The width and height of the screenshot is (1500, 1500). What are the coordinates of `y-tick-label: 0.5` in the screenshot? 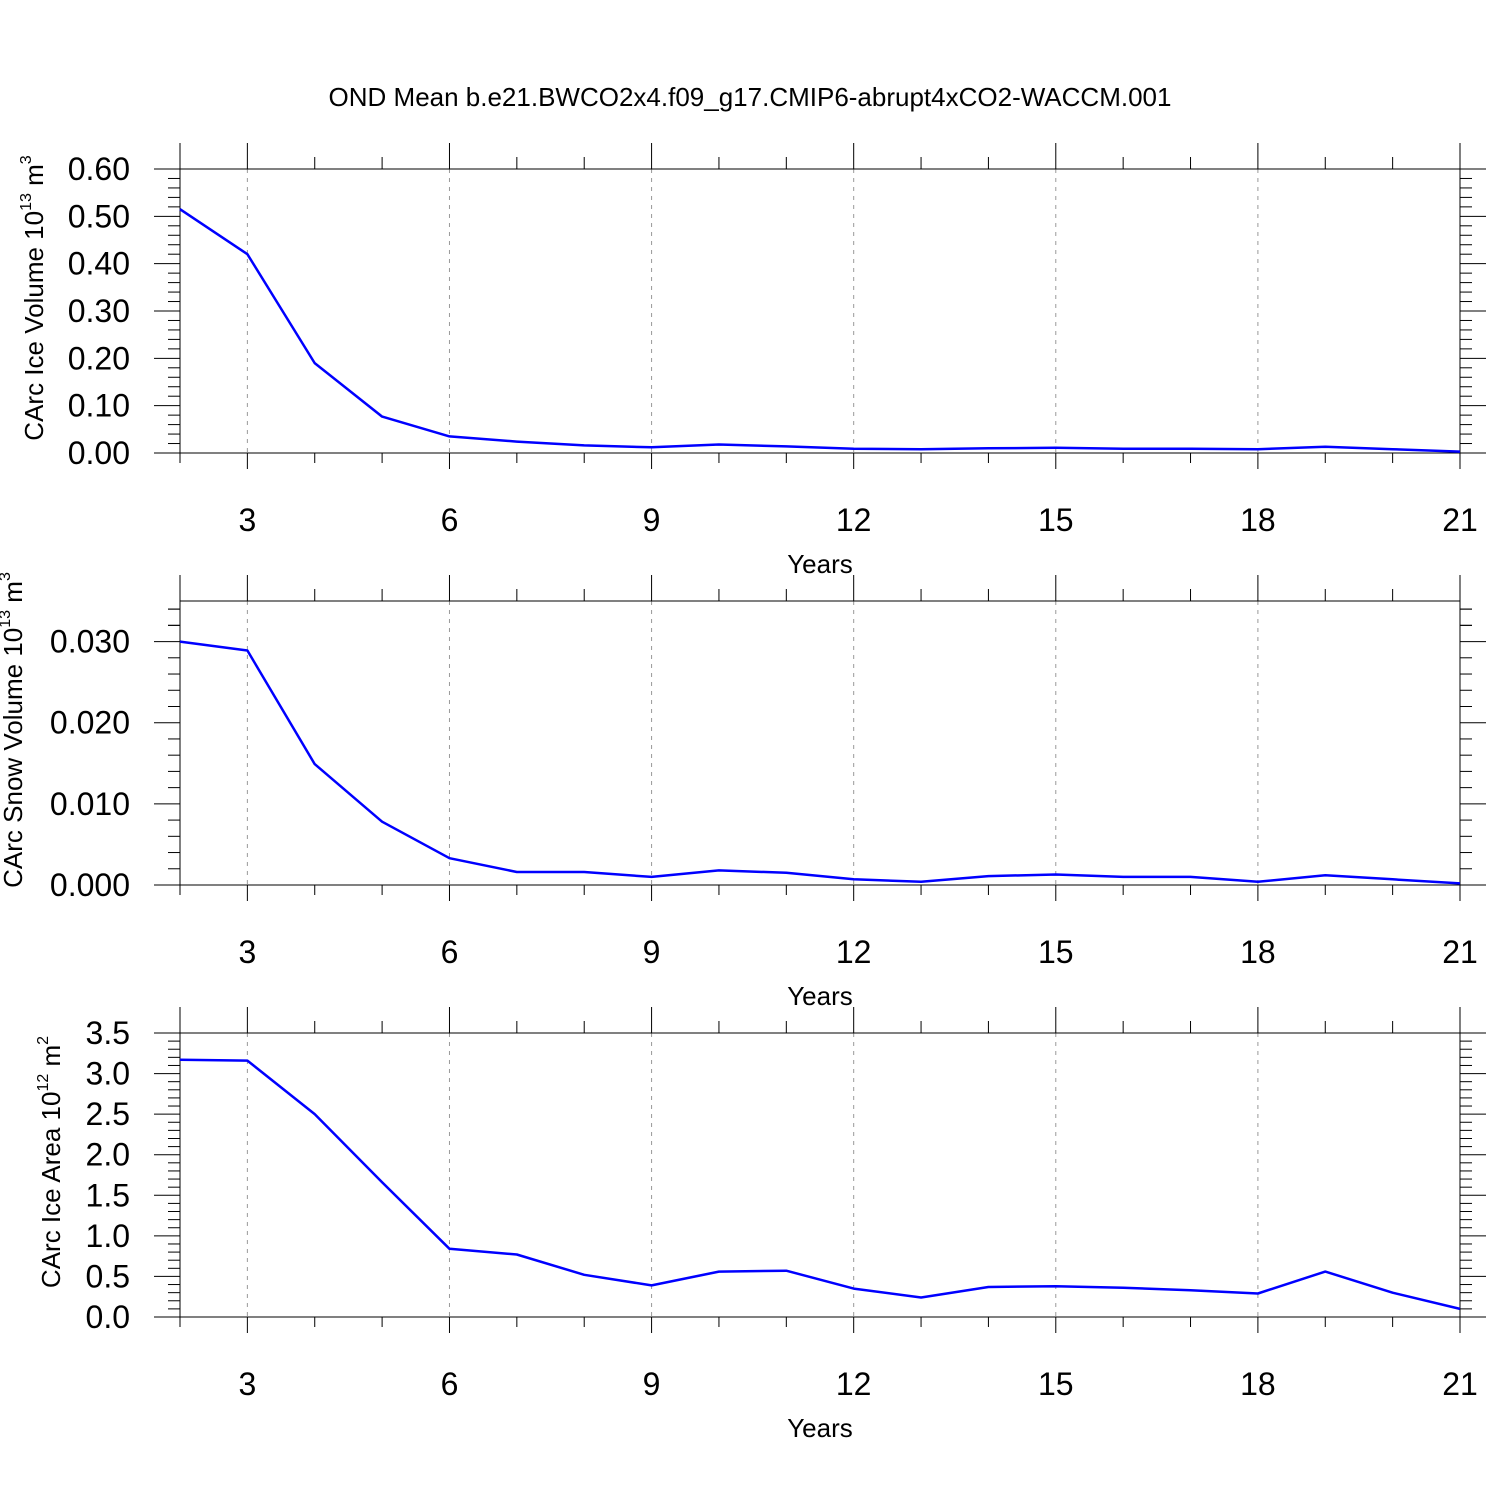 It's located at (108, 1276).